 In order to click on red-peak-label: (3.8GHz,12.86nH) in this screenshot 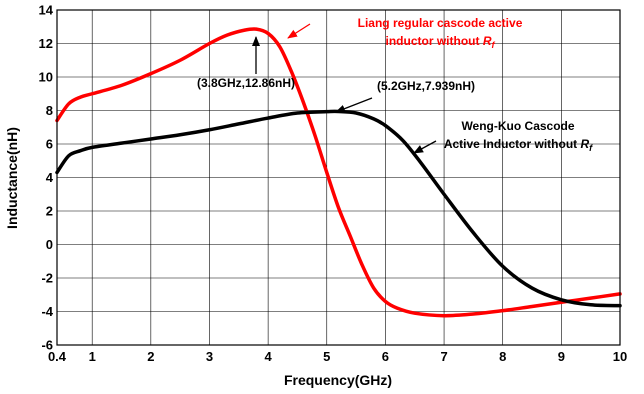, I will do `click(246, 83)`.